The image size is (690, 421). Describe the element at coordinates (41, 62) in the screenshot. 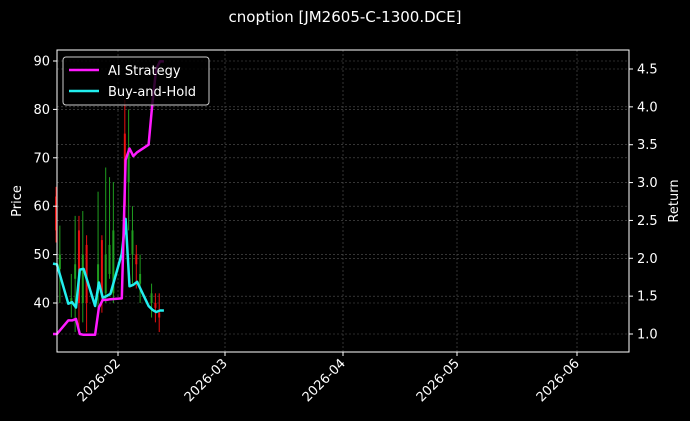

I see `svg-text: 90` at that location.